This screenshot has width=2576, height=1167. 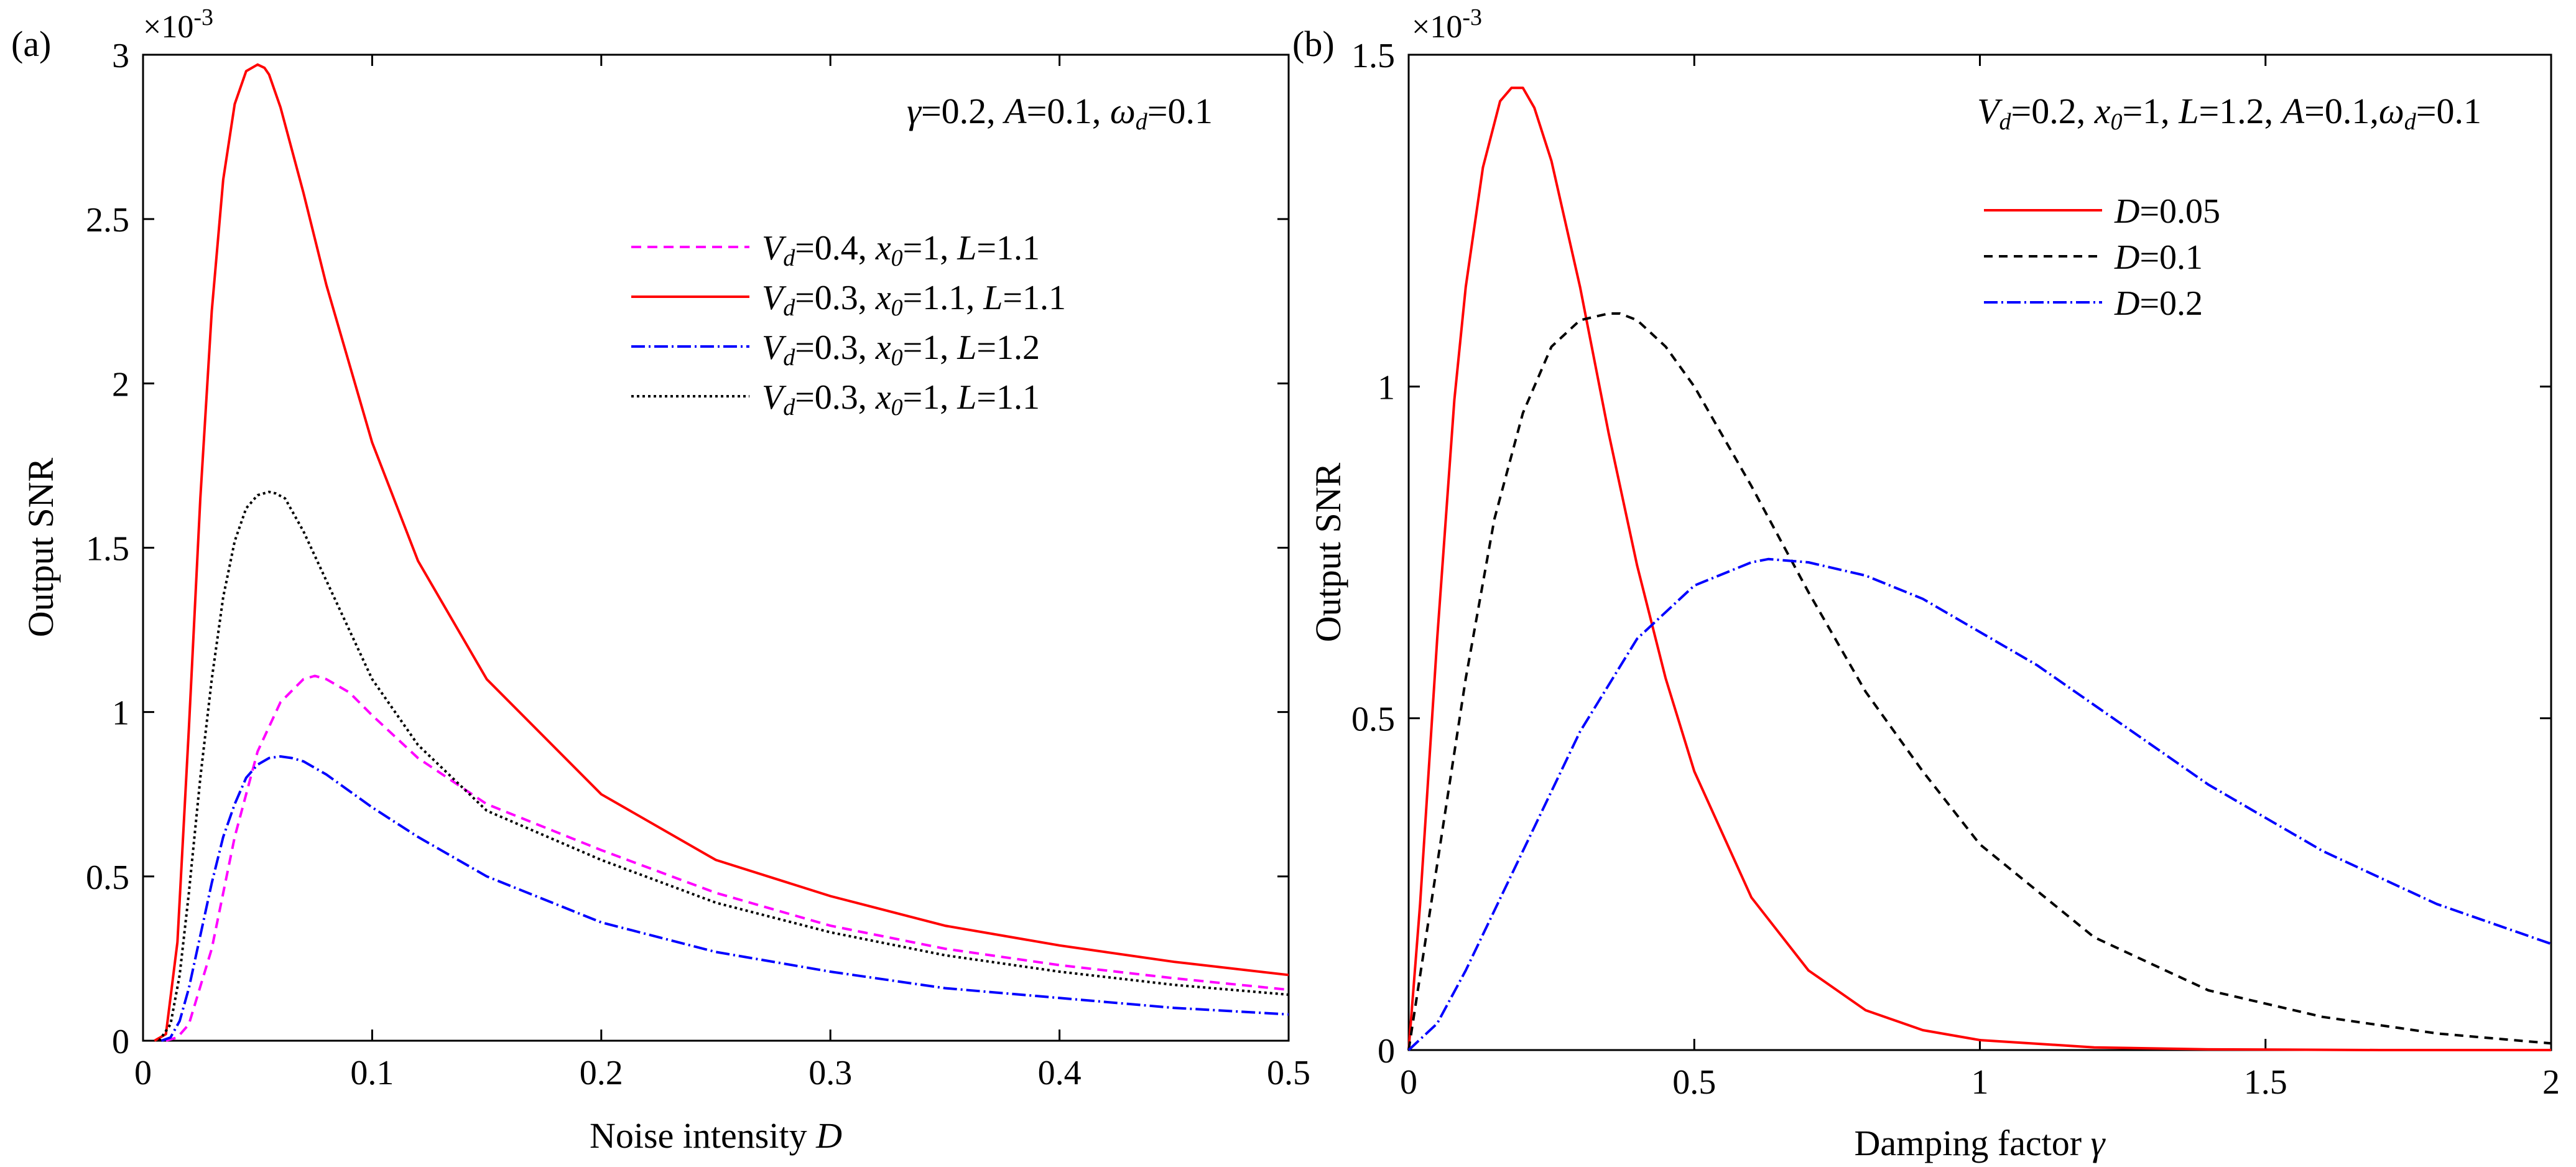 I want to click on legend-label-a-2: Vd=0.3, x0=1, L=1.2, so click(x=901, y=349).